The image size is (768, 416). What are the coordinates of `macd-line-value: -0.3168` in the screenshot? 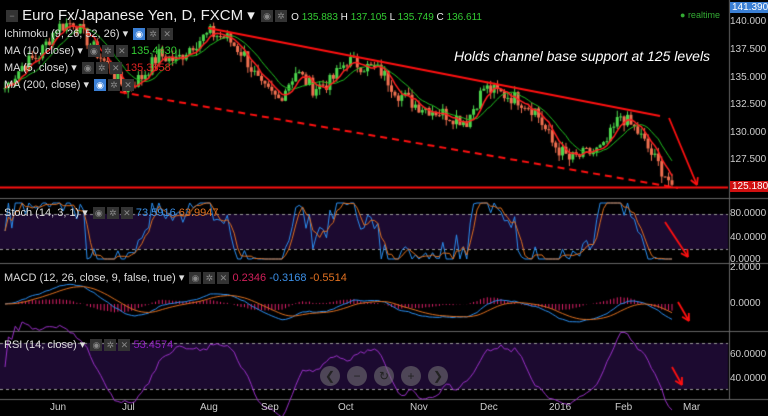 It's located at (288, 278).